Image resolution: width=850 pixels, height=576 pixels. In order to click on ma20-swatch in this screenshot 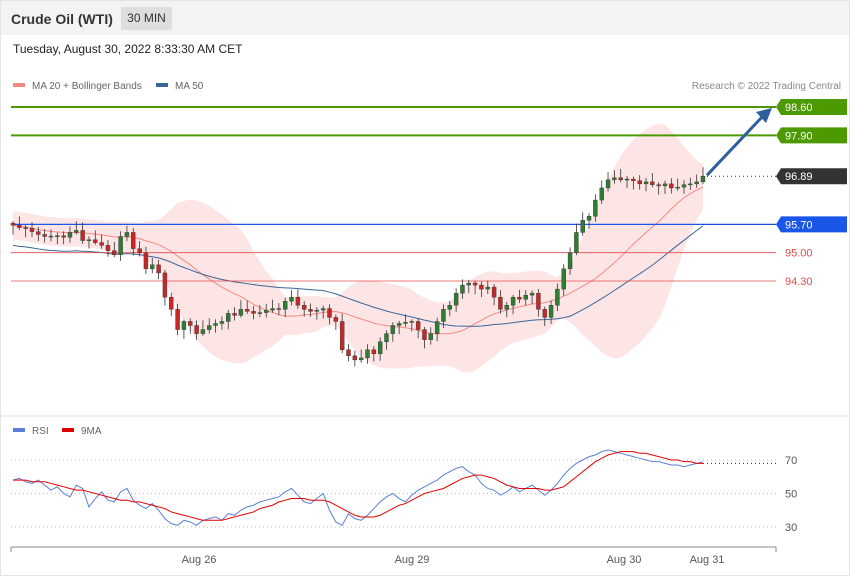, I will do `click(19, 85)`.